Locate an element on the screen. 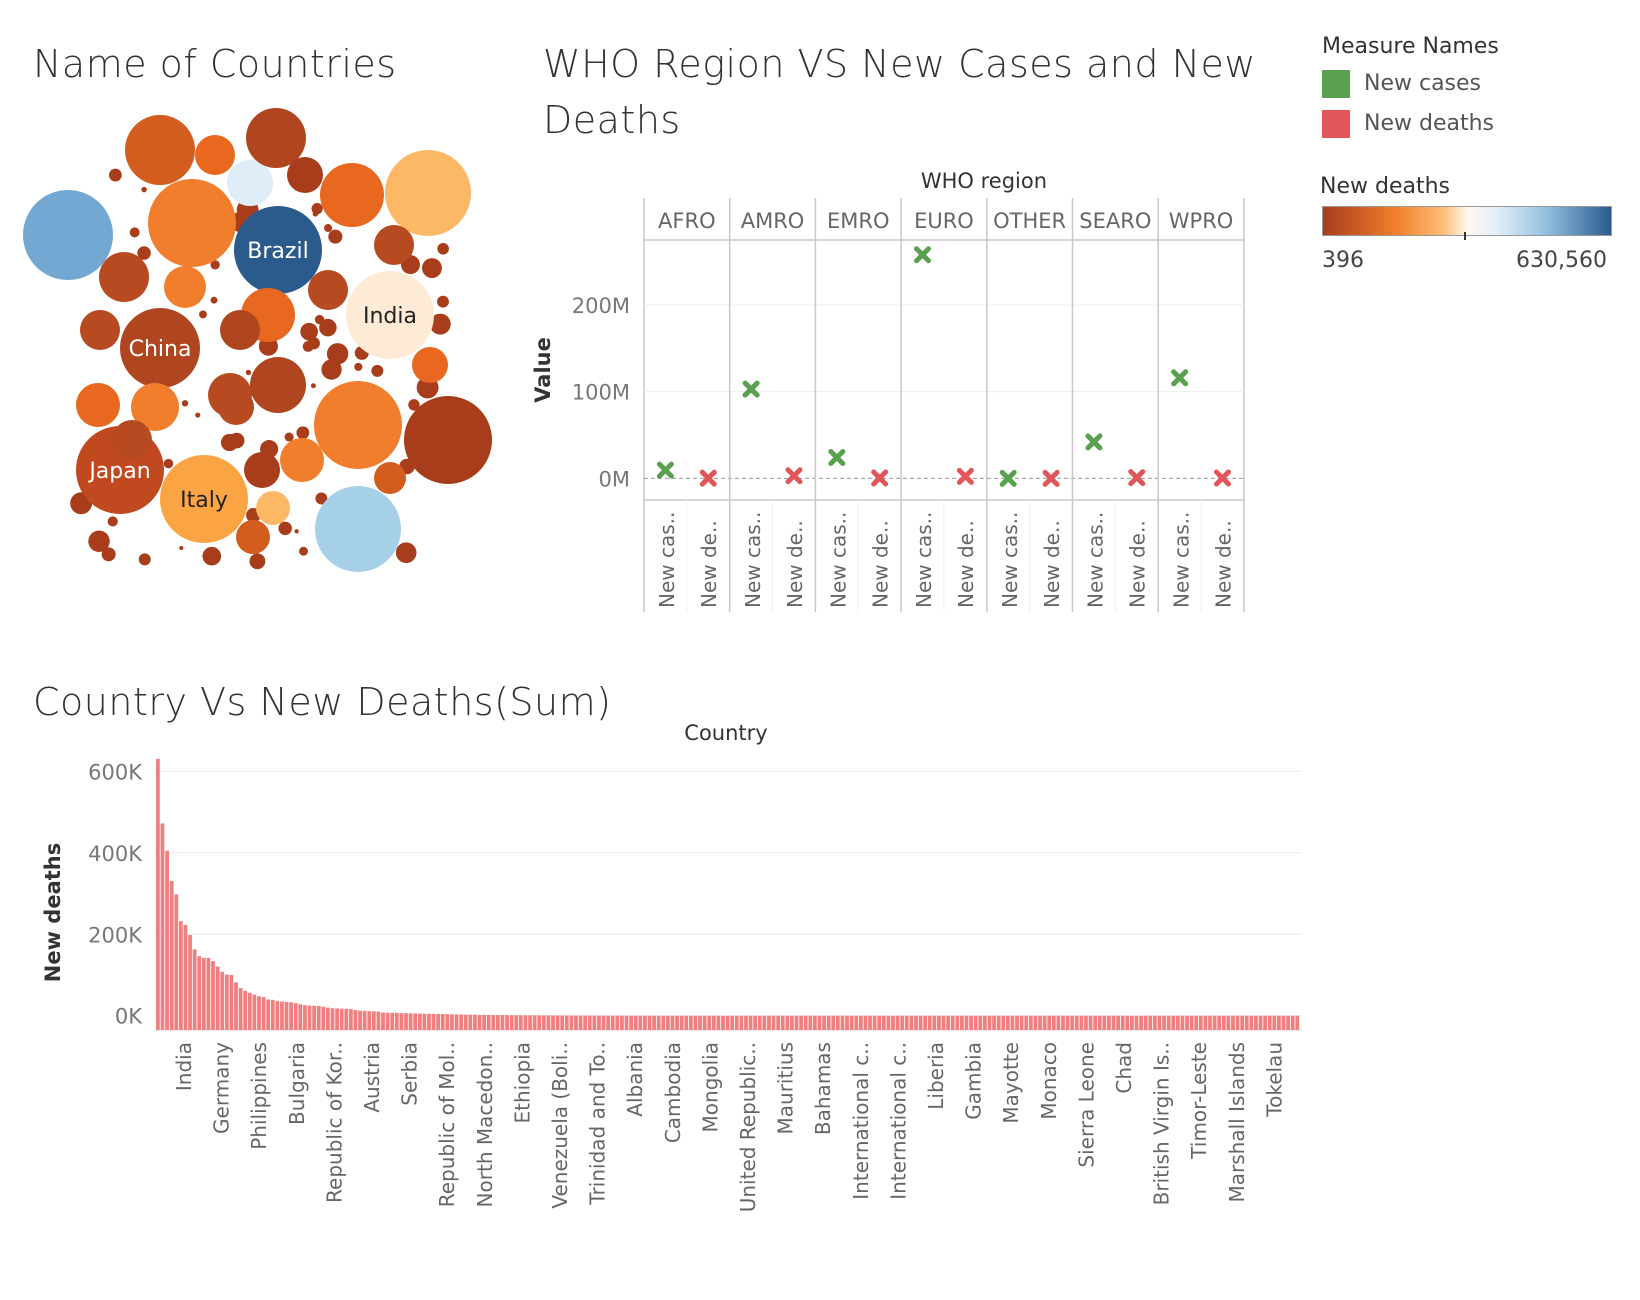 Image resolution: width=1640 pixels, height=1300 pixels. bubble-china is located at coordinates (160, 348).